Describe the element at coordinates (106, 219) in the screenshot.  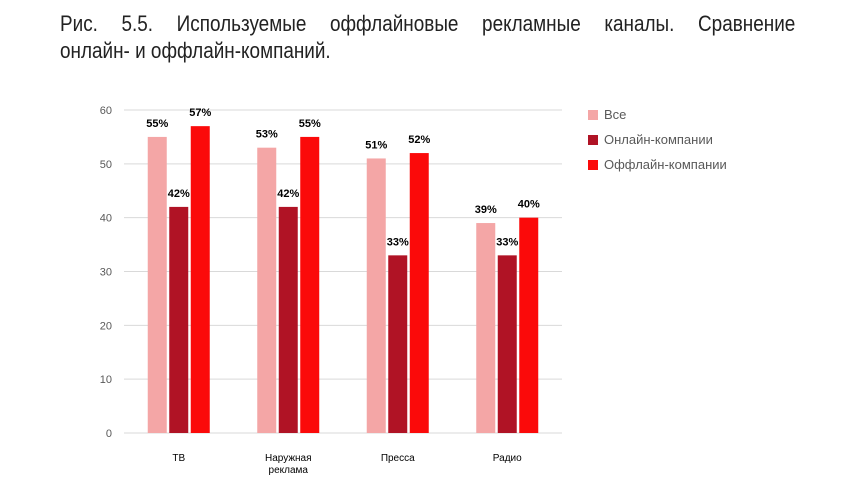
I see `y-tick-label: 40` at that location.